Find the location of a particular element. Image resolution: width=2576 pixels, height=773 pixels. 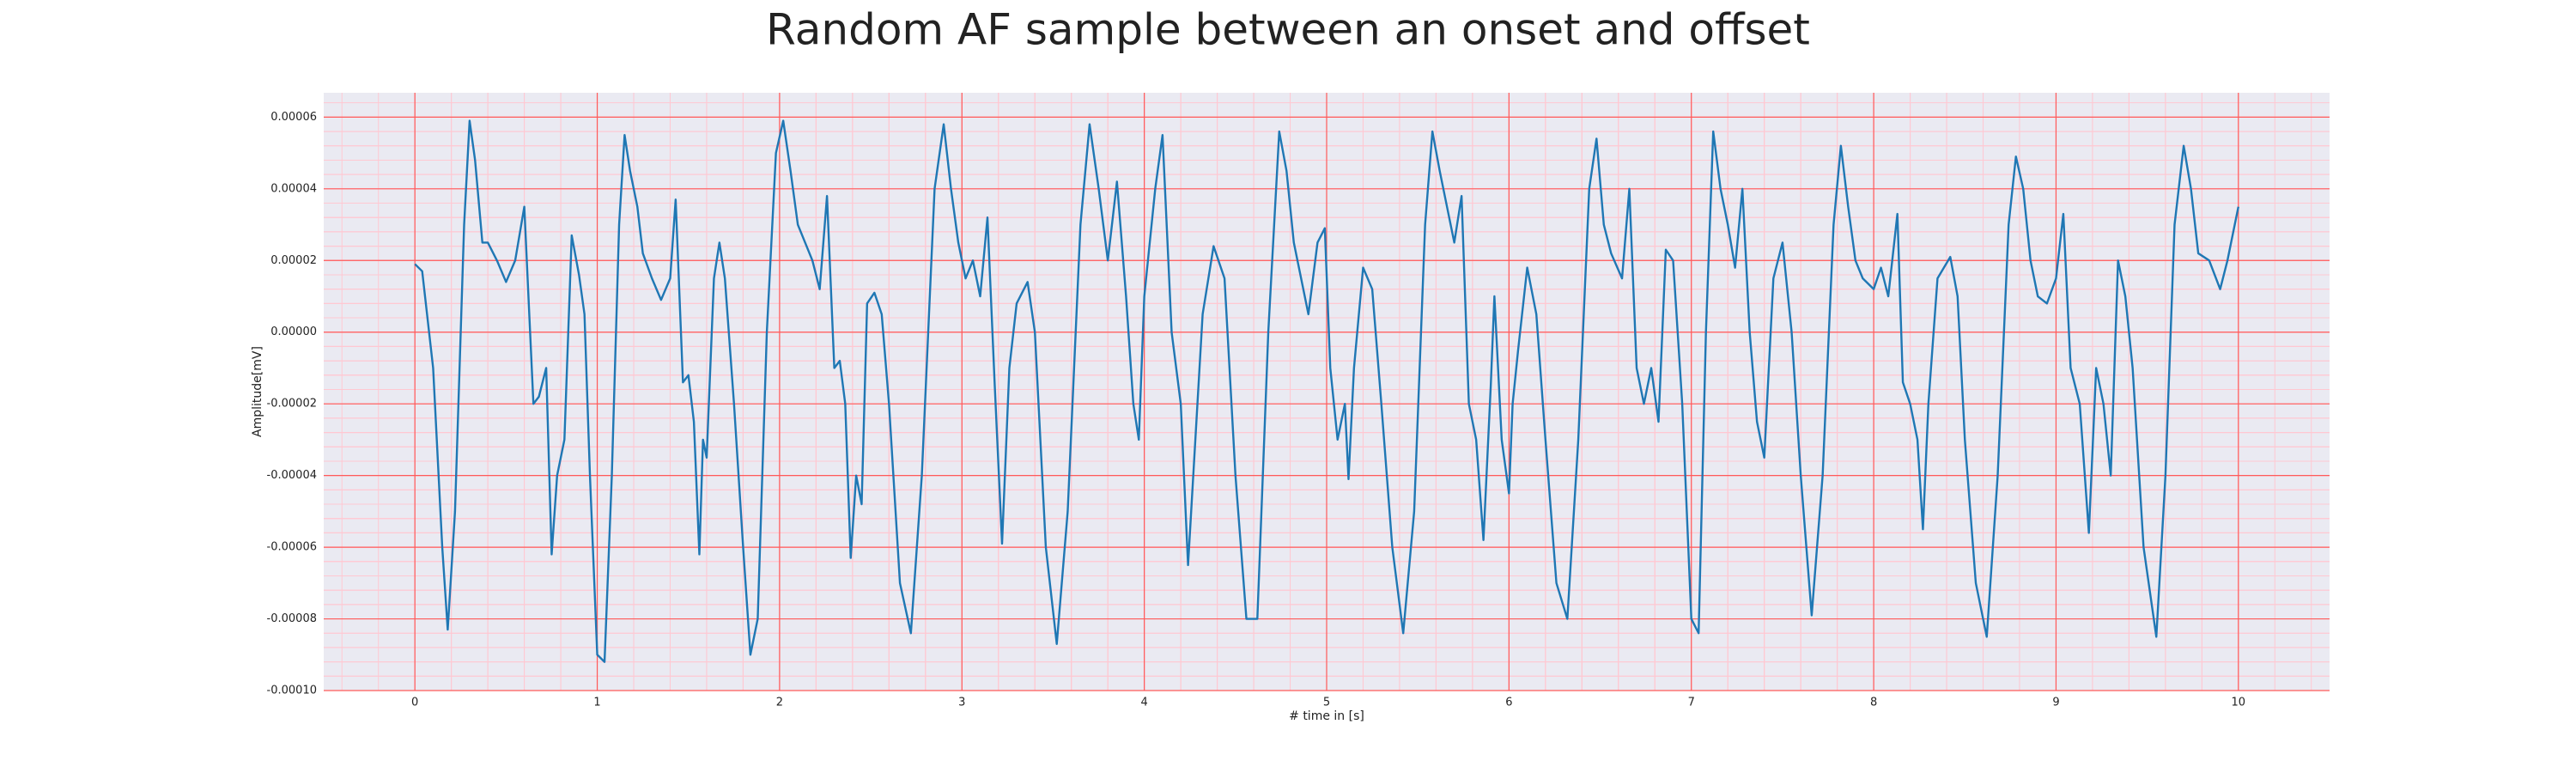

x-tick-label: 8 is located at coordinates (1873, 703).